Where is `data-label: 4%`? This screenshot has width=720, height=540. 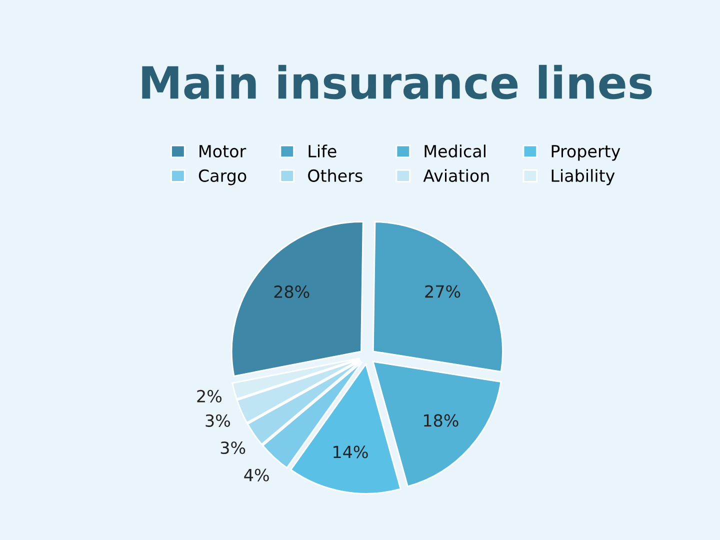 data-label: 4% is located at coordinates (256, 475).